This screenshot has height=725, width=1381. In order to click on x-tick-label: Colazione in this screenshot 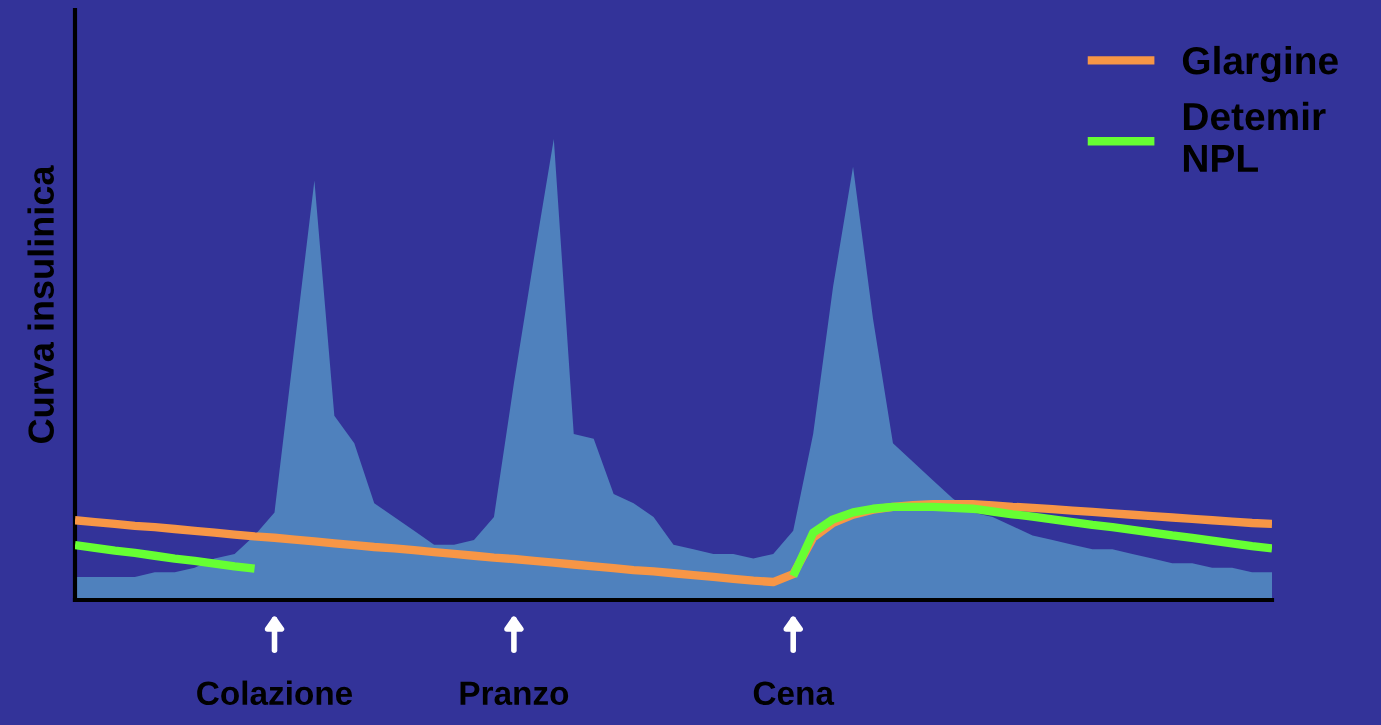, I will do `click(275, 693)`.